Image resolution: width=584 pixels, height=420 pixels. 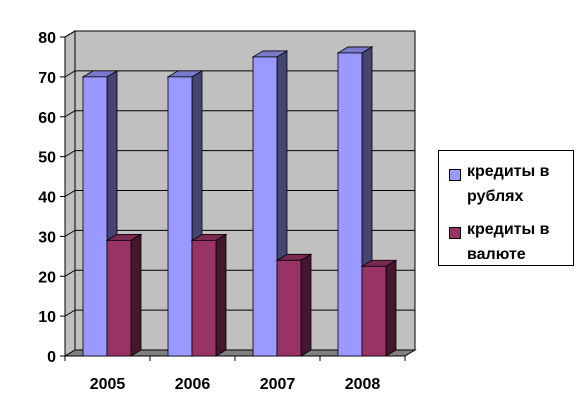 I want to click on legend-label-fx: кредиты в валюте, so click(x=508, y=242).